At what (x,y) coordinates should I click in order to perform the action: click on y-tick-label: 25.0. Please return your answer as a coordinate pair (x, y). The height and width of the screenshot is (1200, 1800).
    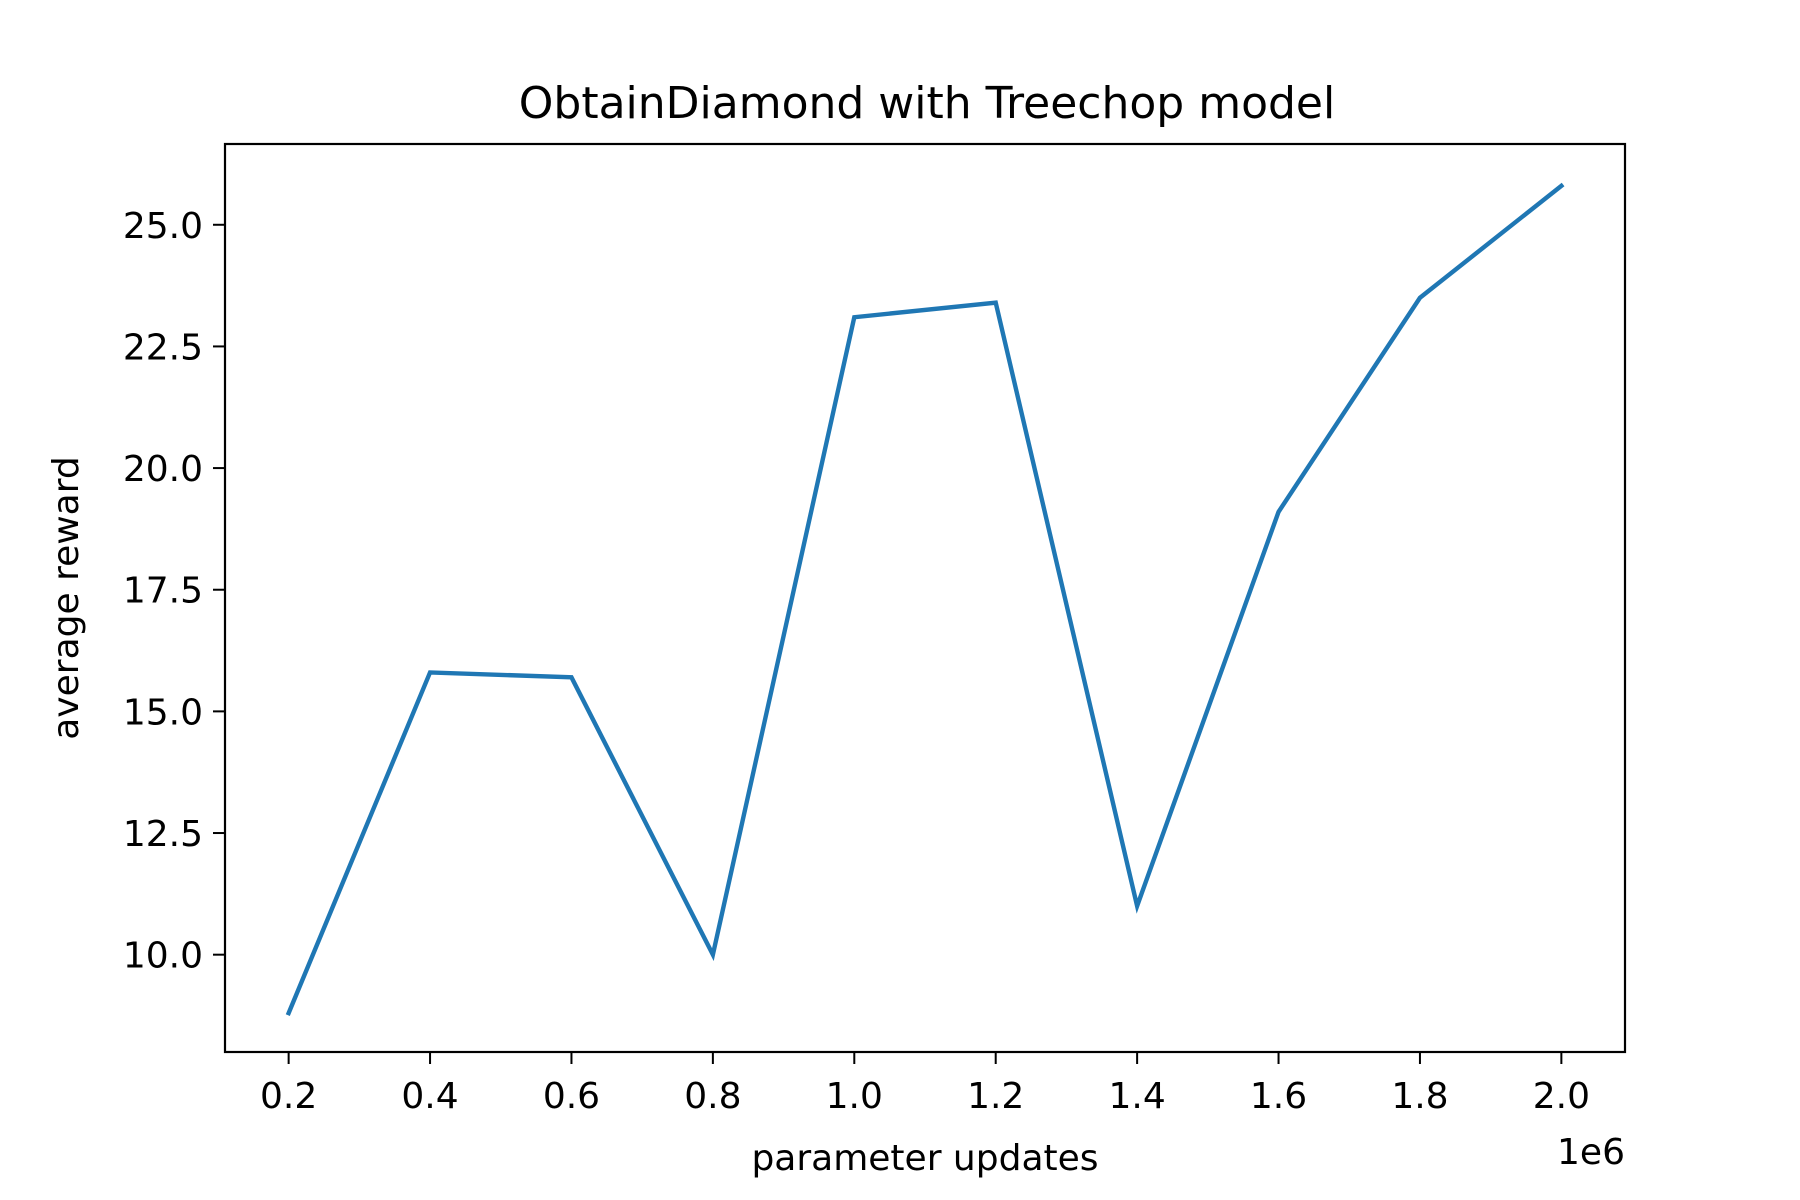
    Looking at the image, I should click on (163, 226).